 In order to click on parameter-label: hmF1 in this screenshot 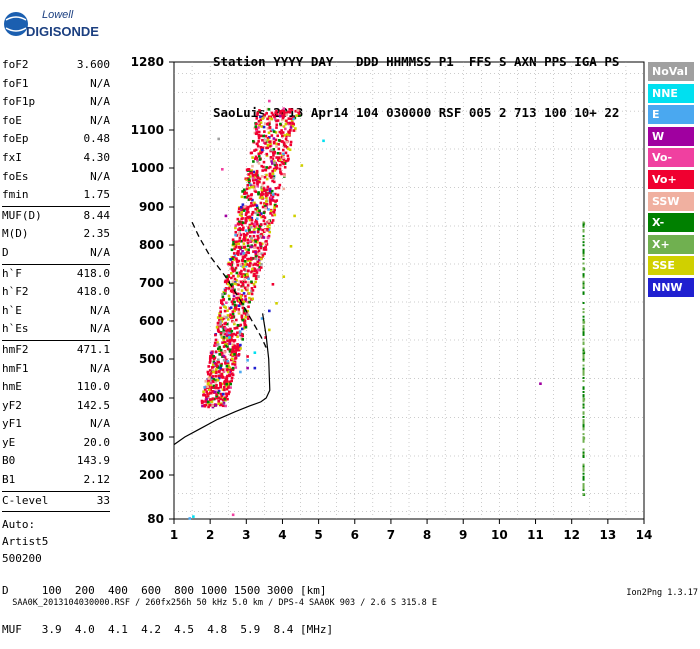, I will do `click(15, 368)`.